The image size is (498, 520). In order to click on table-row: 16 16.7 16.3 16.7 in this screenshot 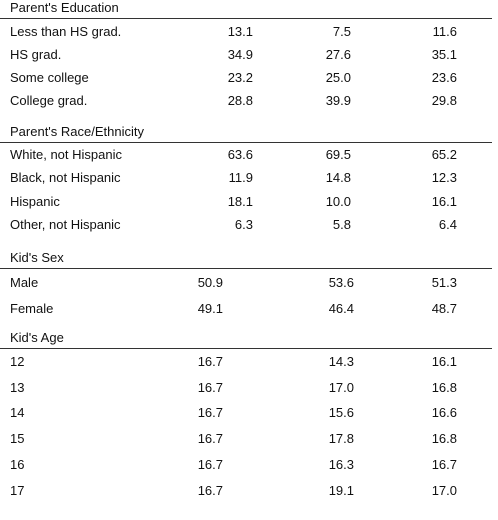, I will do `click(249, 467)`.